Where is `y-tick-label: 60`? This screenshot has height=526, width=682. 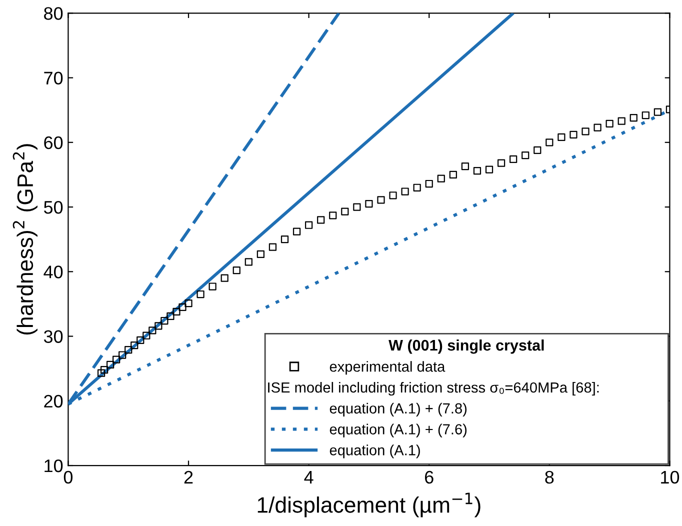 y-tick-label: 60 is located at coordinates (53, 143).